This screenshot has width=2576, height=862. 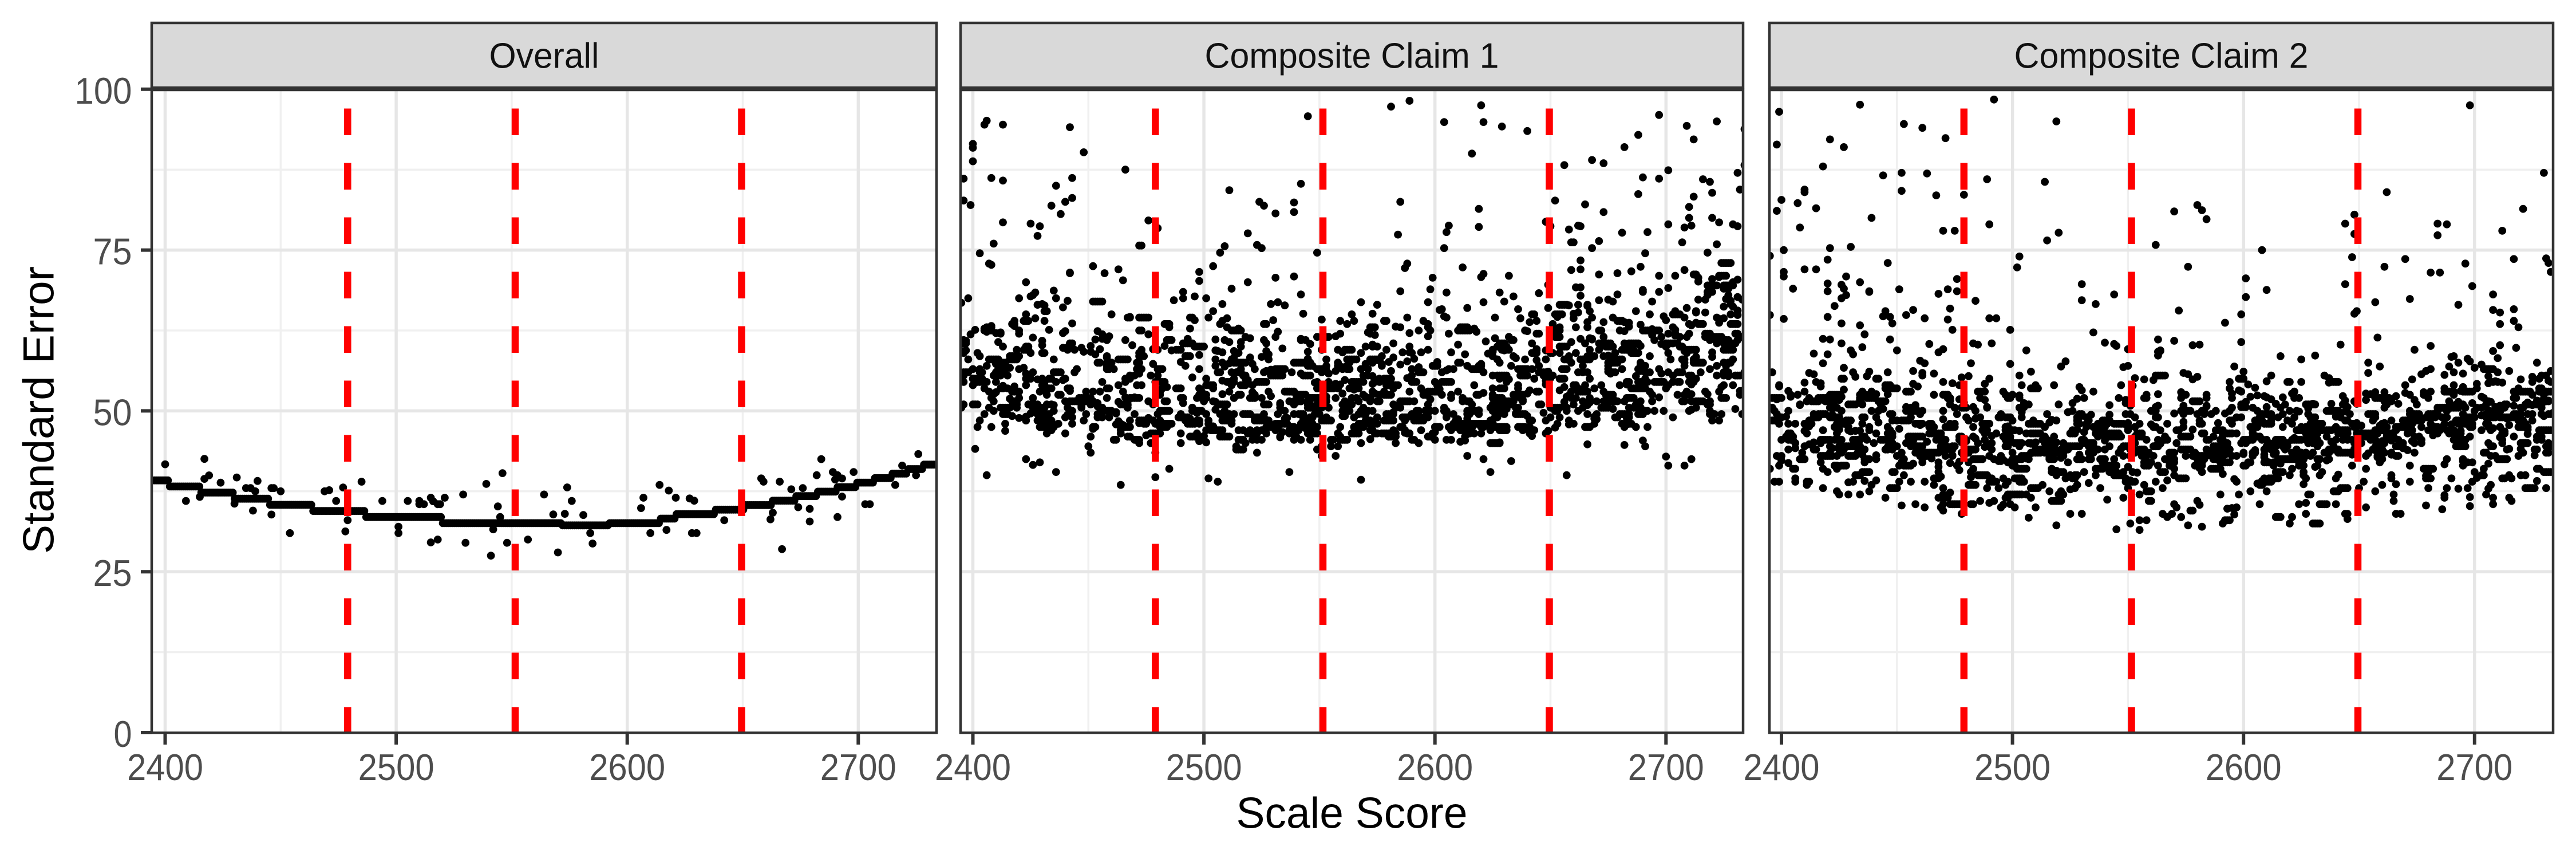 I want to click on svg-text: 75, so click(x=112, y=252).